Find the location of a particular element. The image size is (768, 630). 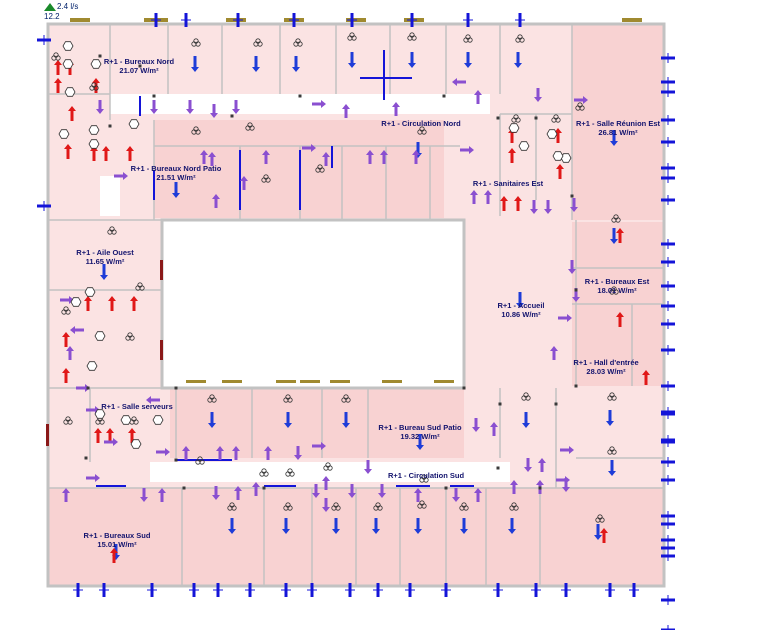

flow-readout: 2.4 l/s 12.2 is located at coordinates (61, 12).